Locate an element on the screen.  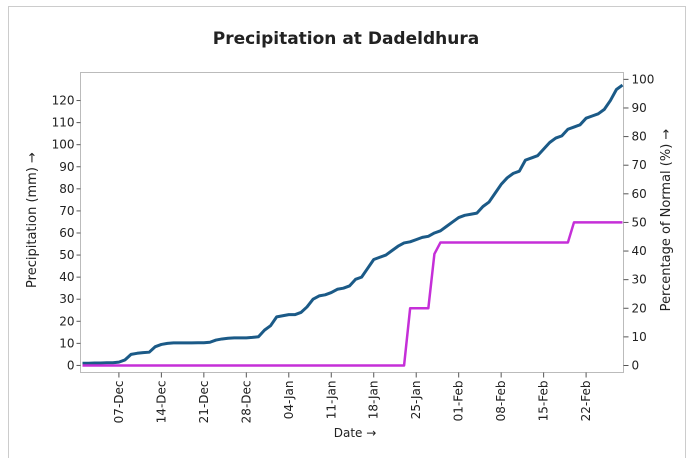
x-tick-label: 18-Jan is located at coordinates (374, 400).